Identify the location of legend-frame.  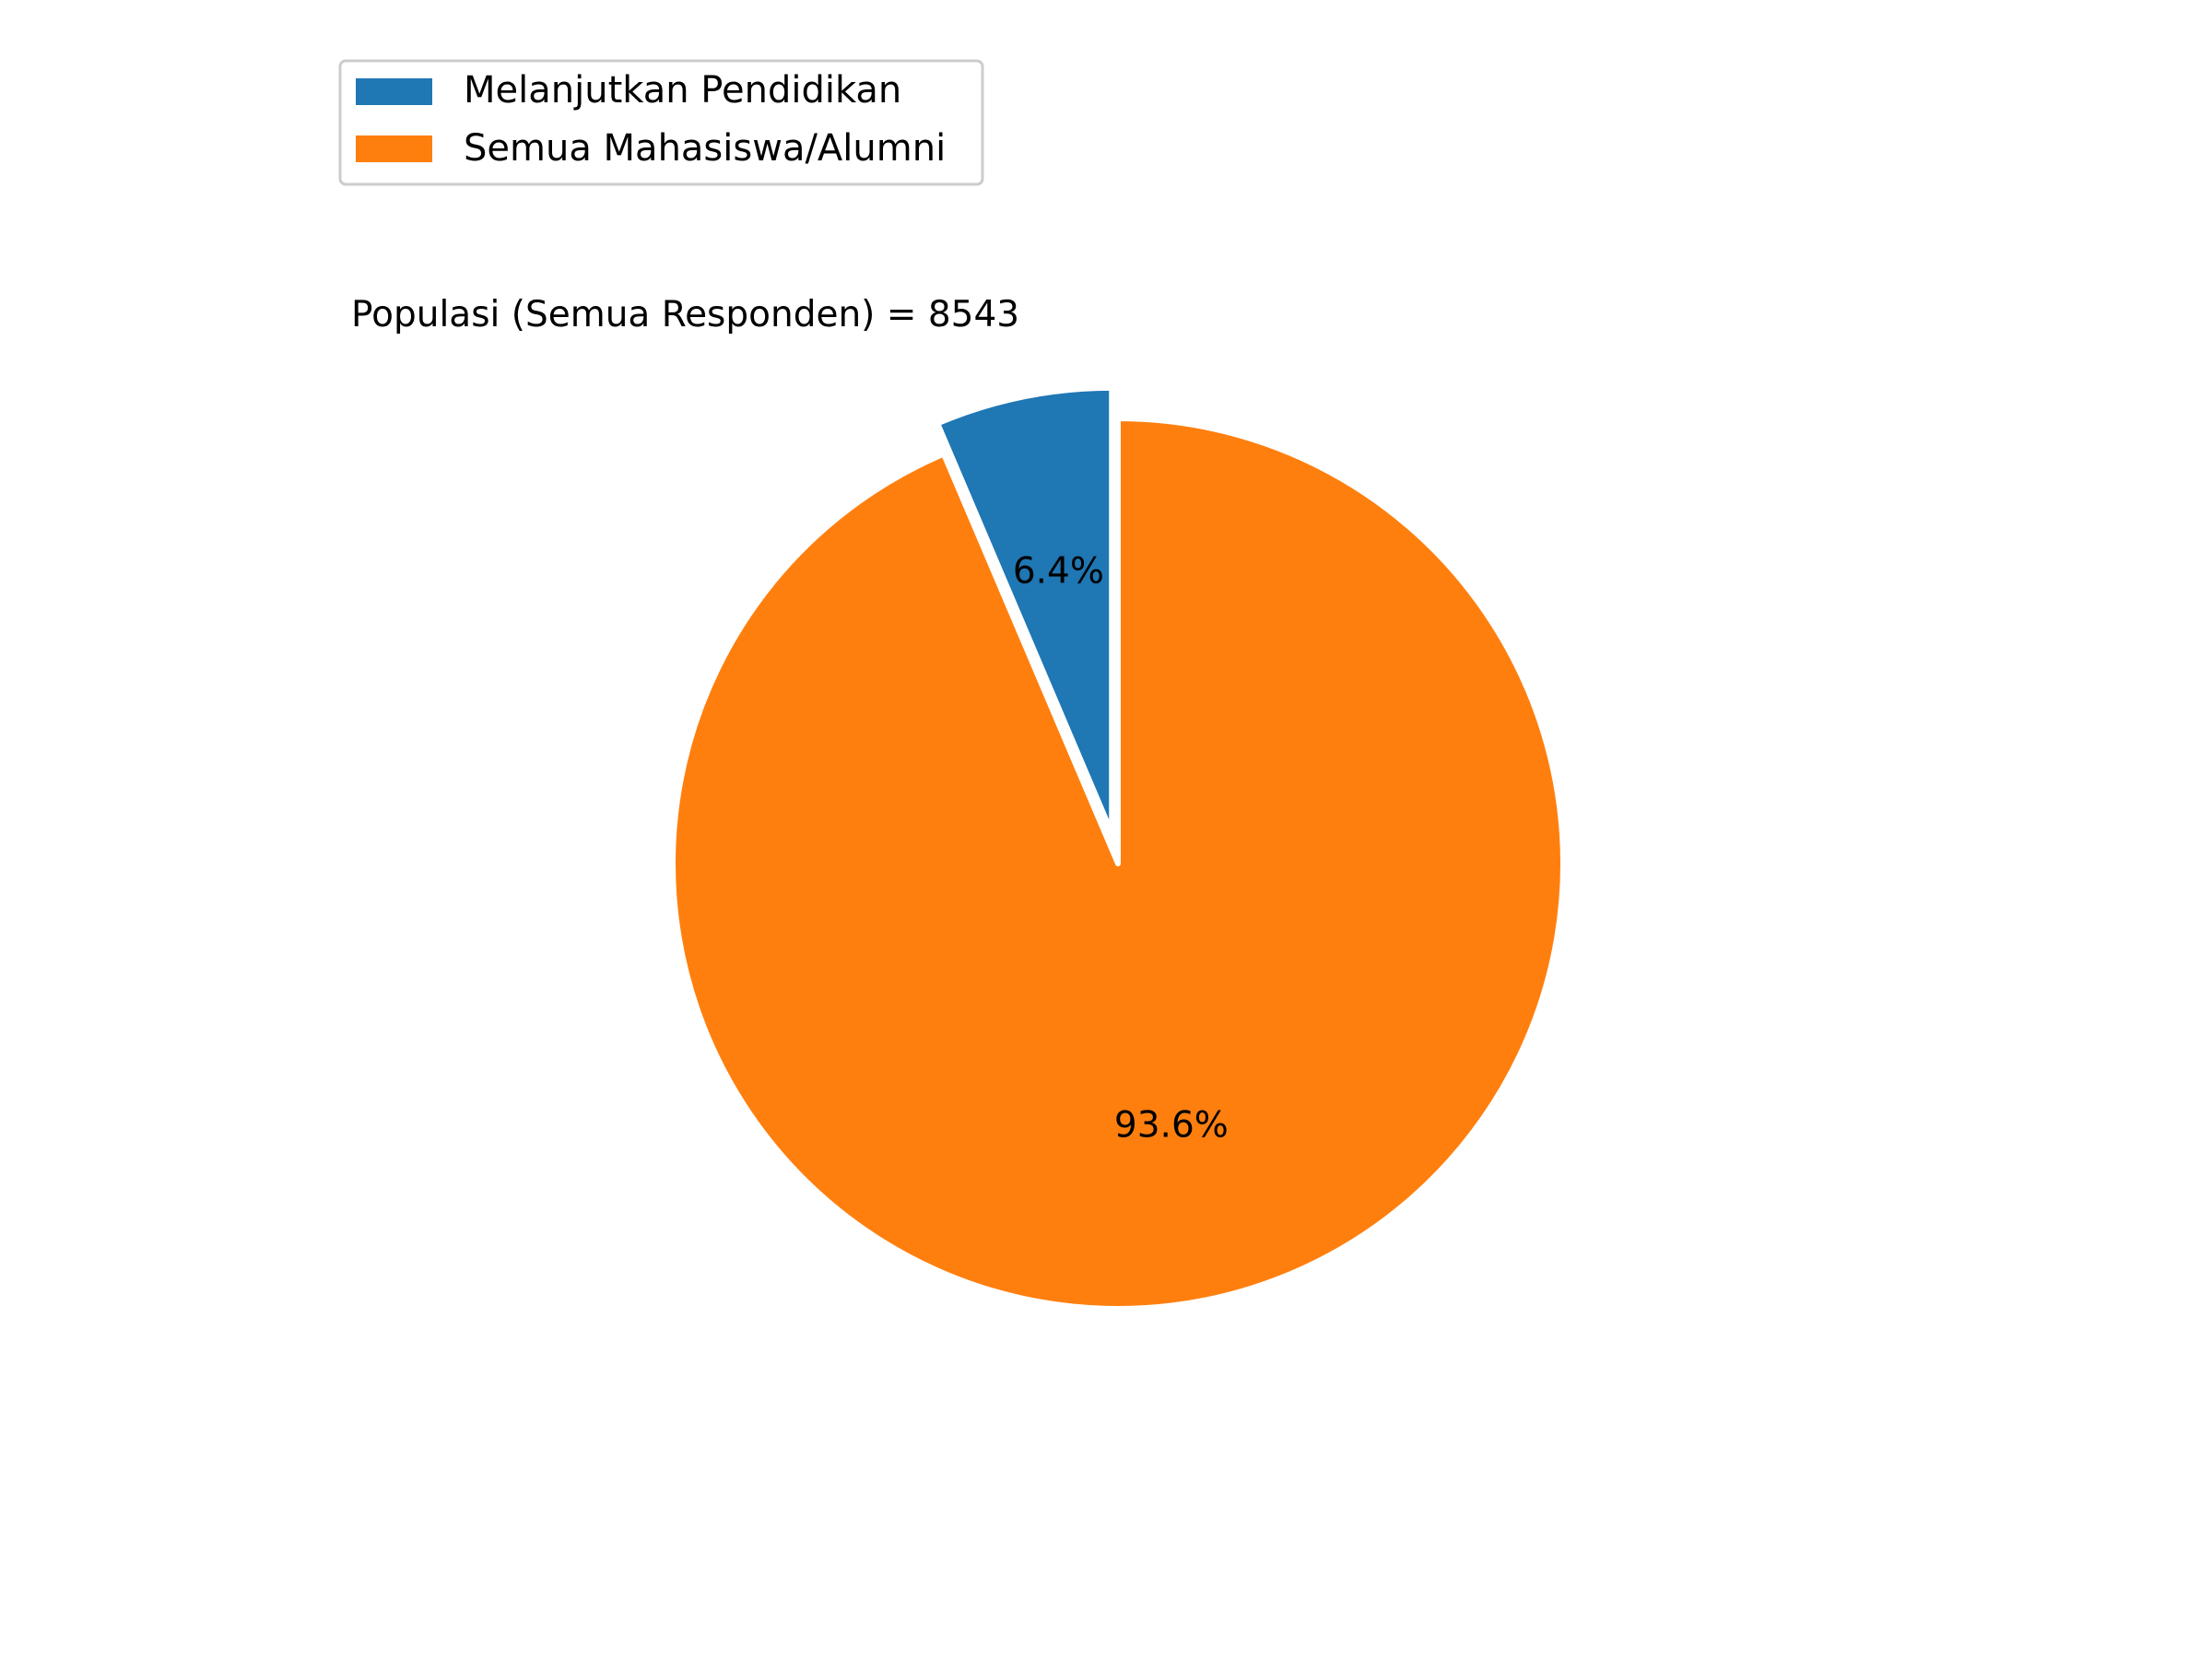
(661, 122).